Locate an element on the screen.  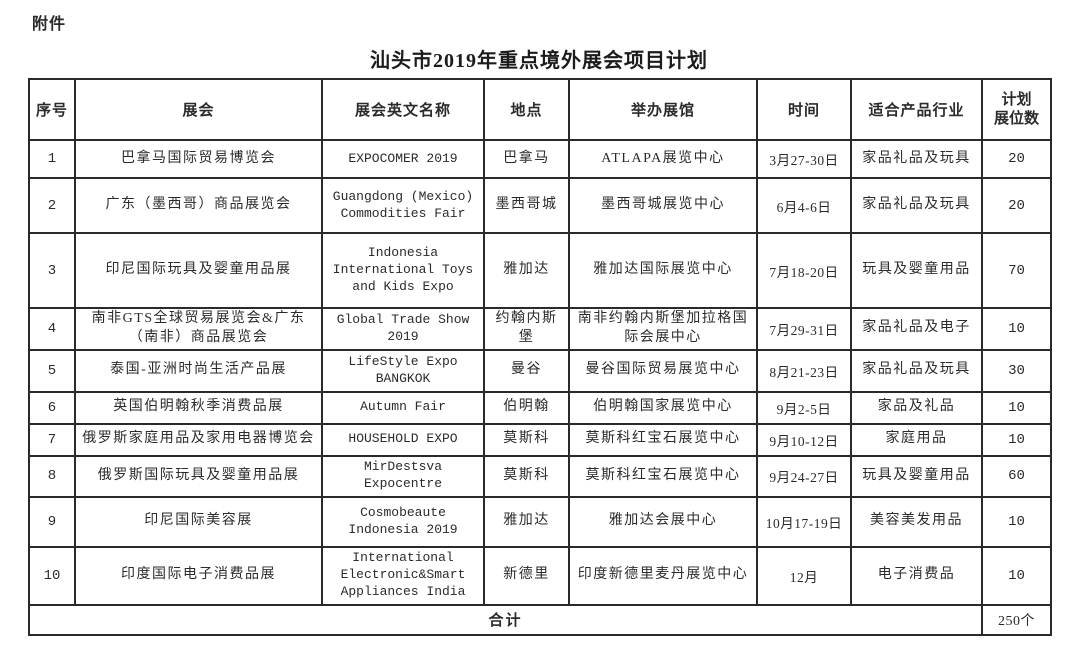
cell-english-name: EXPOCOMER 2019 is located at coordinates (403, 159).